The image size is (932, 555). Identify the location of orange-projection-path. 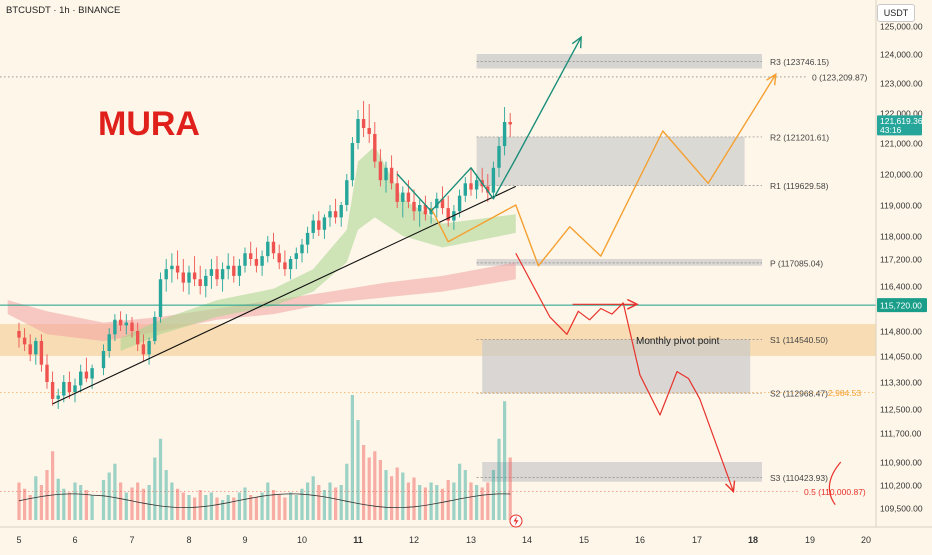
(603, 170).